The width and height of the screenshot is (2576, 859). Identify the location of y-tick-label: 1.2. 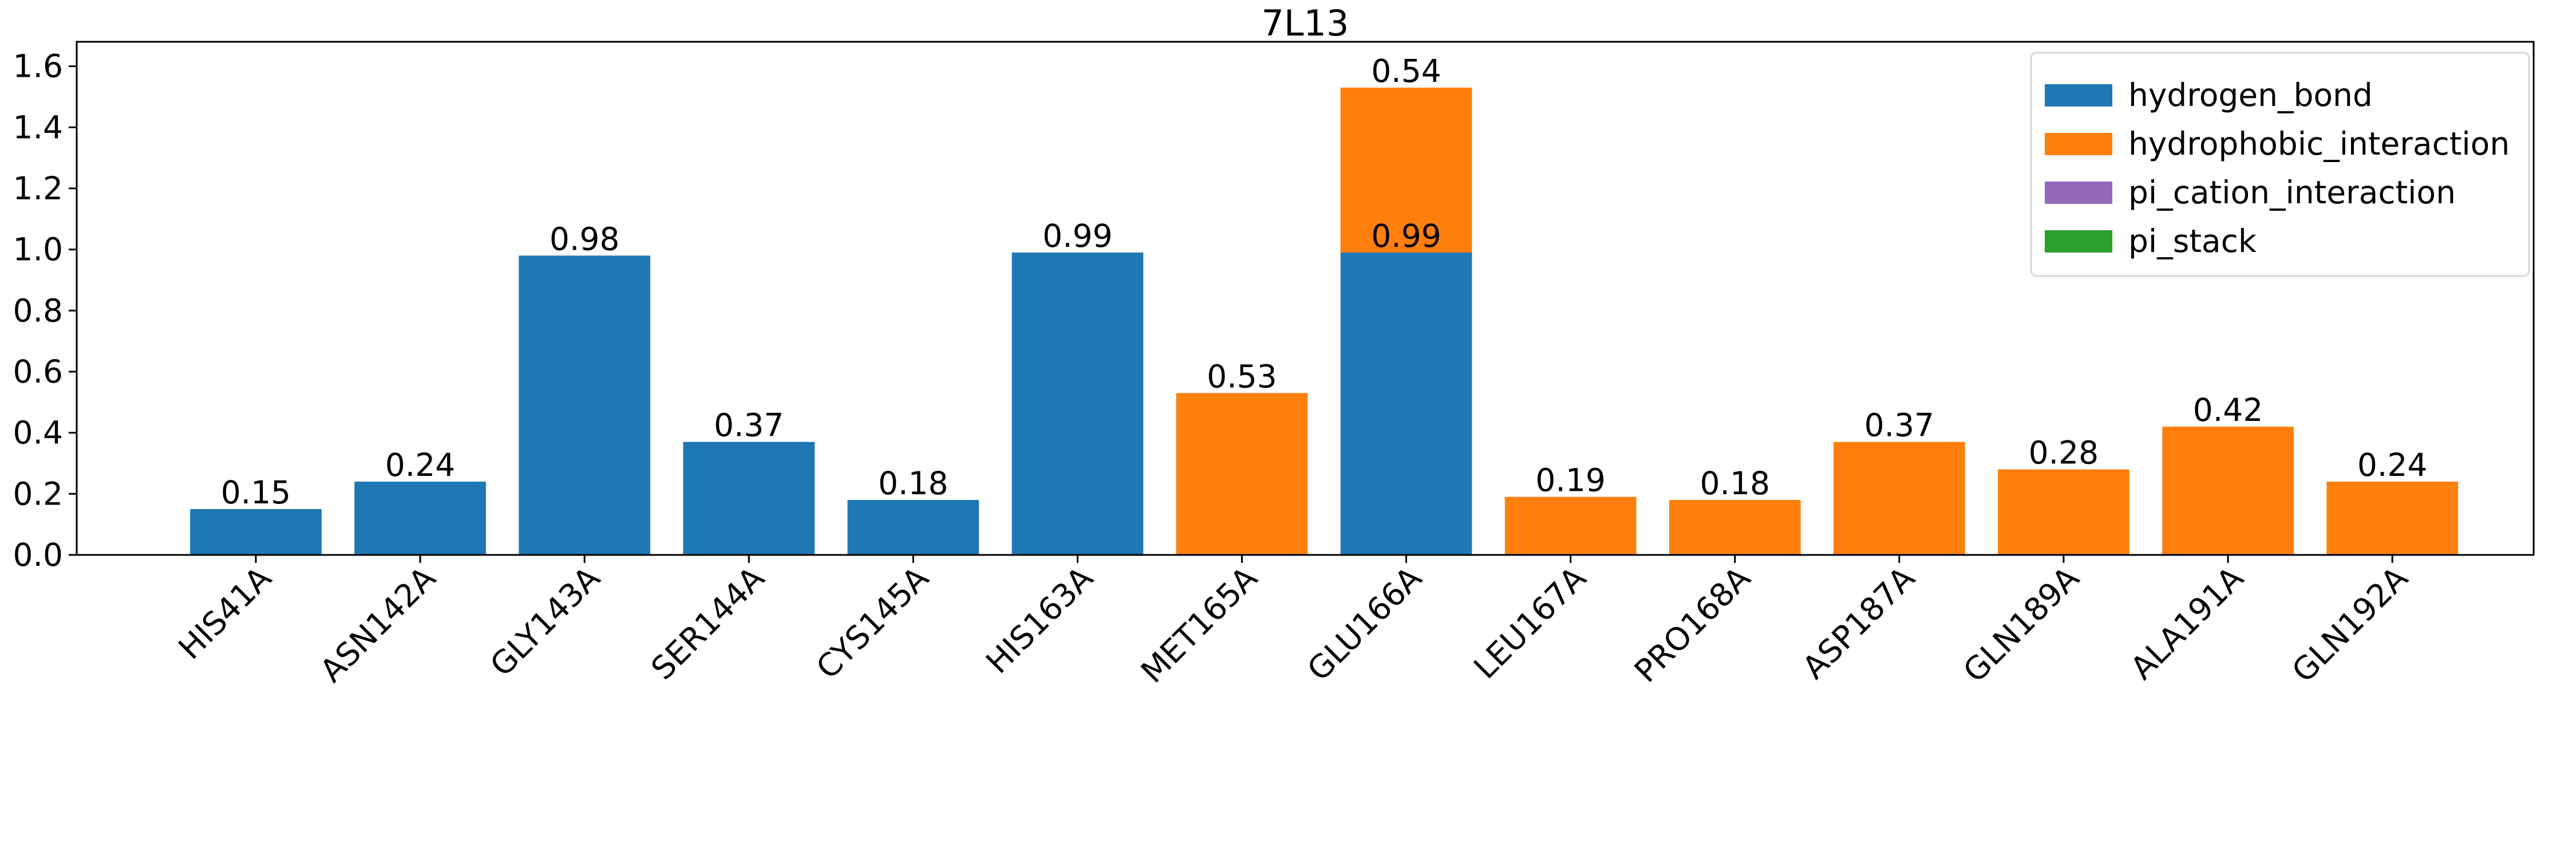
(38, 188).